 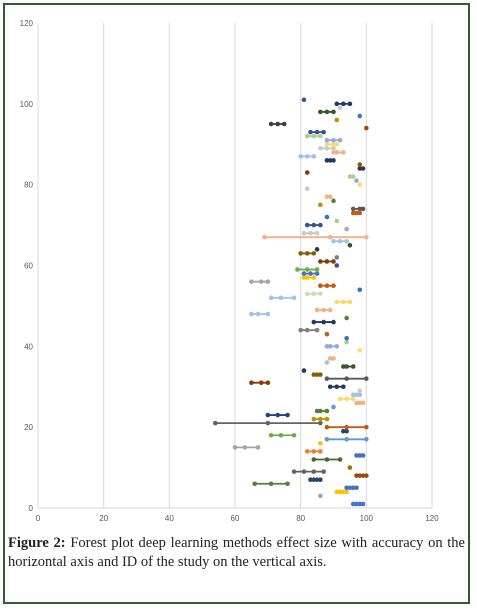 I want to click on x-tick-label: 0, so click(x=38, y=518).